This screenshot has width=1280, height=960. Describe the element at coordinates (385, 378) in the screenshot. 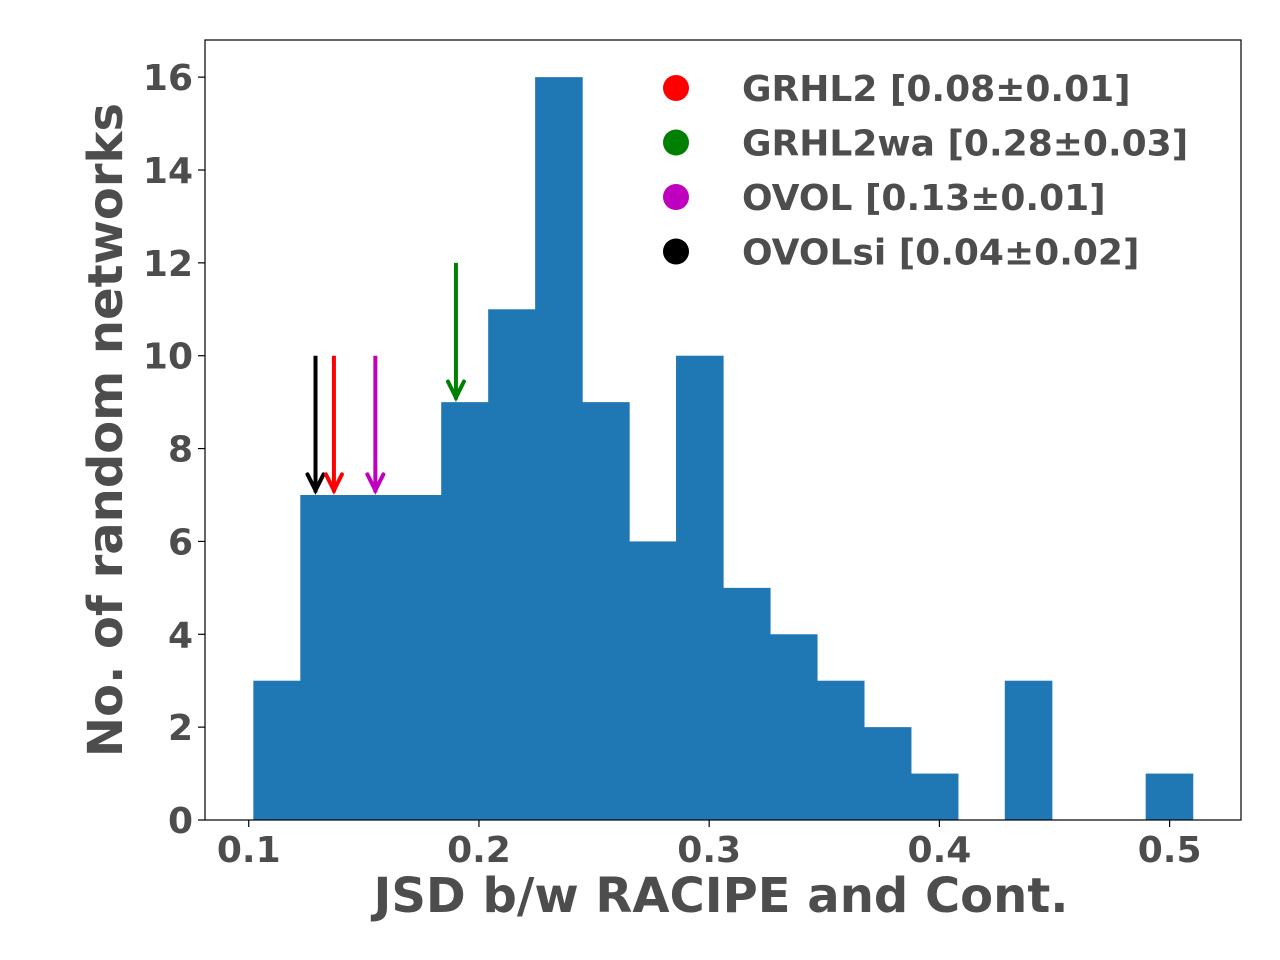

I see `marker-arrows` at that location.